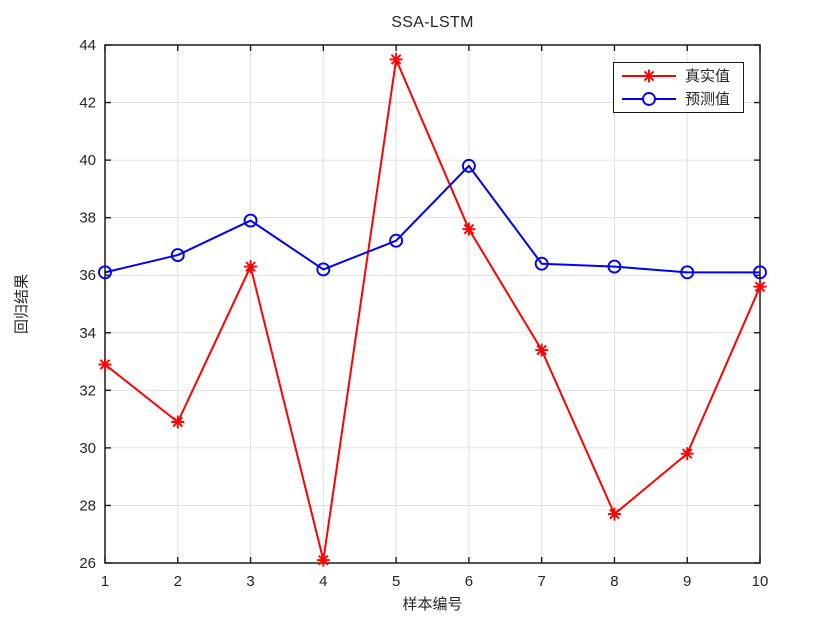  Describe the element at coordinates (105, 581) in the screenshot. I see `x-tick-label: 1` at that location.